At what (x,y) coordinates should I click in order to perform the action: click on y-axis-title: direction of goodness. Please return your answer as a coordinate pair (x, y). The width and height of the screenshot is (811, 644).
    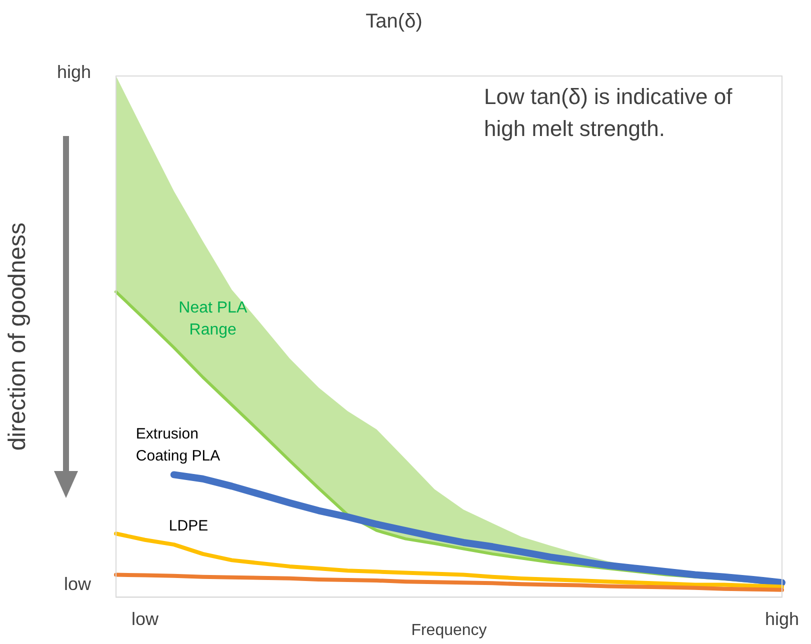
    Looking at the image, I should click on (18, 336).